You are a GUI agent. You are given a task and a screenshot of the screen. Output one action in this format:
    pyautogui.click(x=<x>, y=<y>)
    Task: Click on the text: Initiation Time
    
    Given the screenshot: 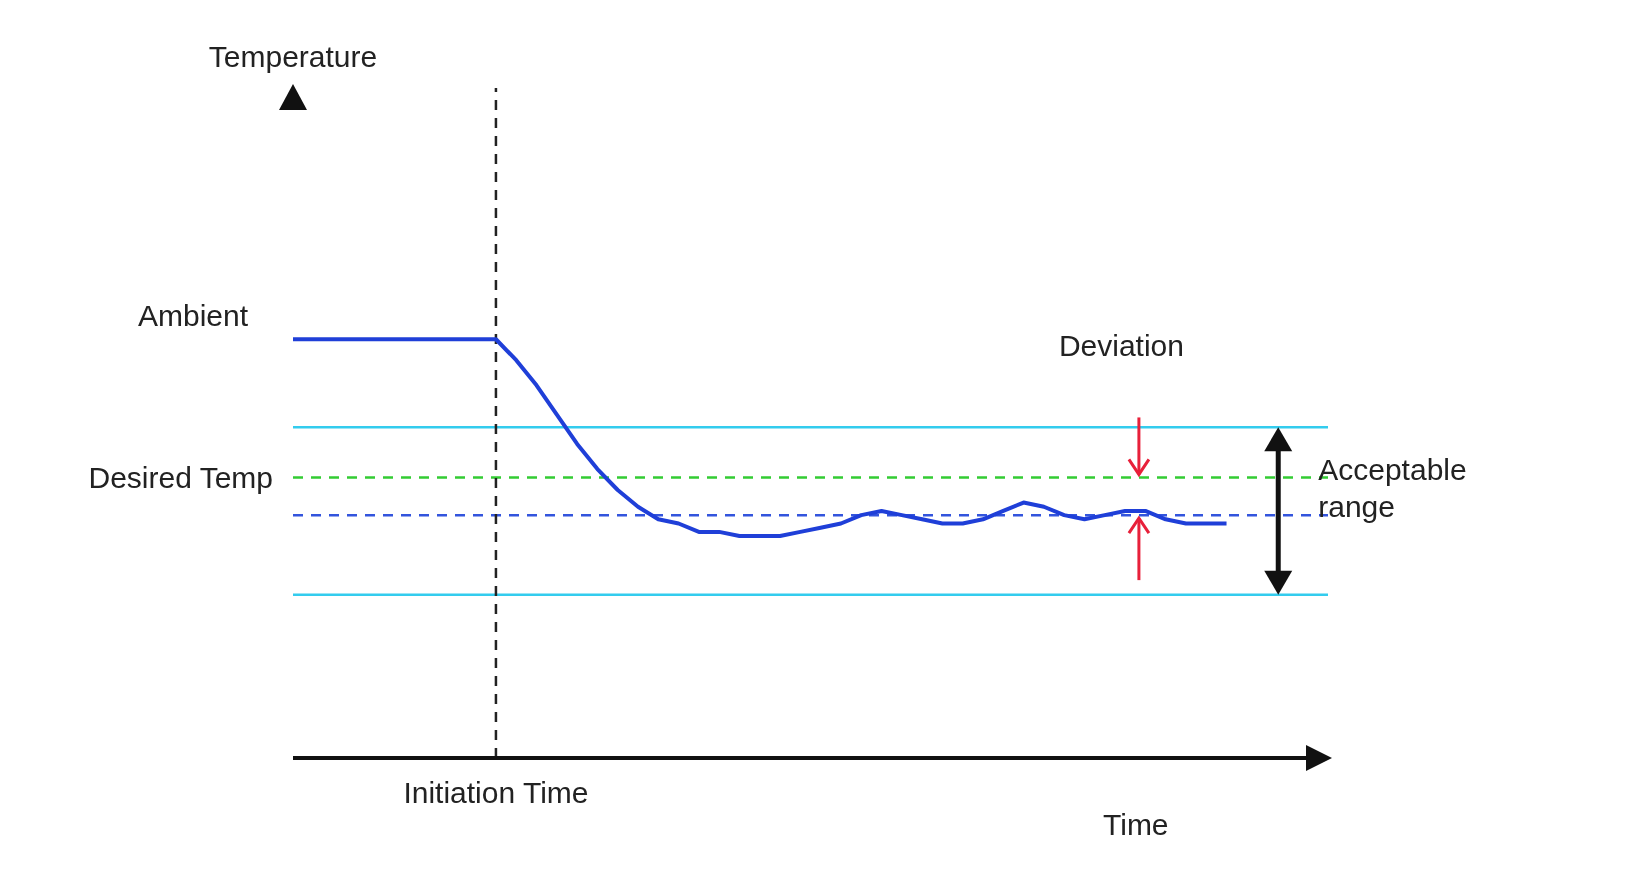 What is the action you would take?
    pyautogui.click(x=496, y=793)
    